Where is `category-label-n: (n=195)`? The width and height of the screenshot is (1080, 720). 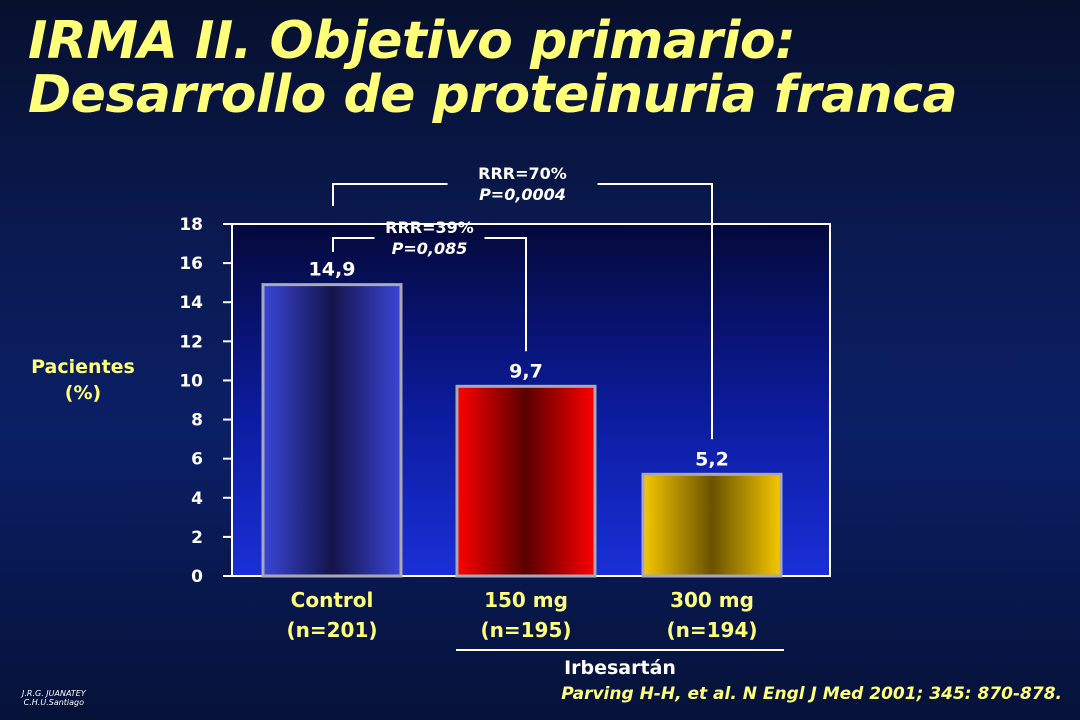 category-label-n: (n=195) is located at coordinates (525, 630).